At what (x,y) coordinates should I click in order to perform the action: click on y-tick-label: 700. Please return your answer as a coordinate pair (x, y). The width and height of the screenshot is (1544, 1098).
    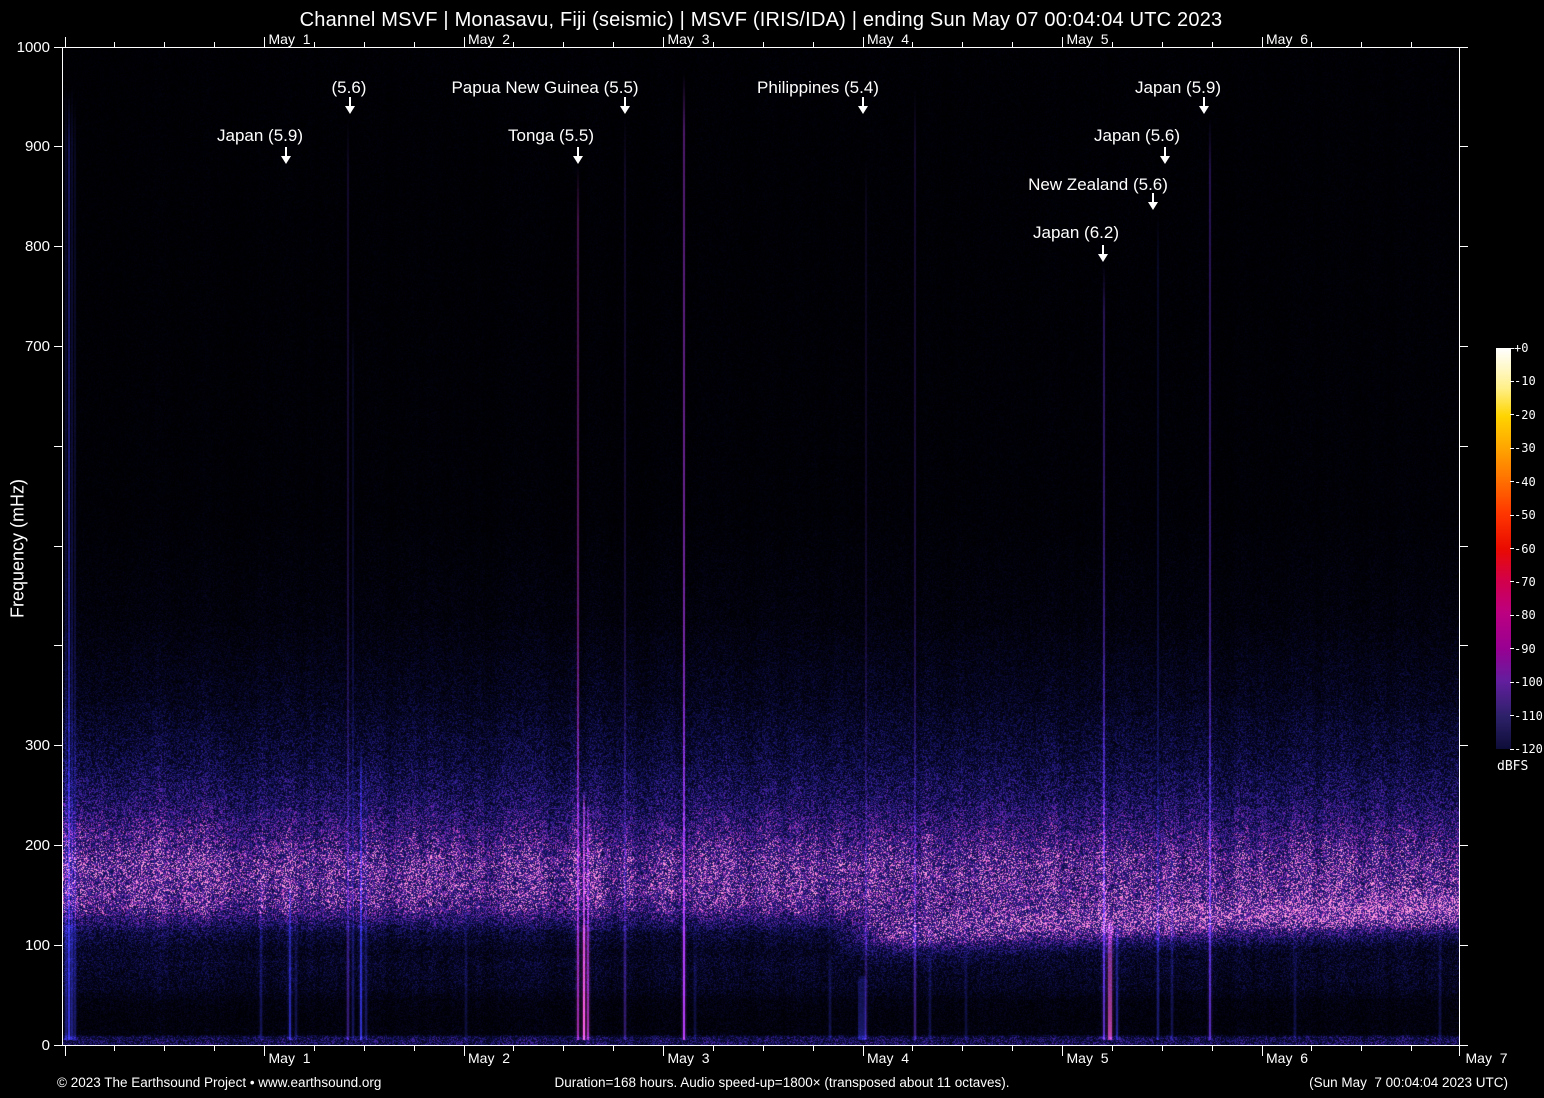
    Looking at the image, I should click on (37, 346).